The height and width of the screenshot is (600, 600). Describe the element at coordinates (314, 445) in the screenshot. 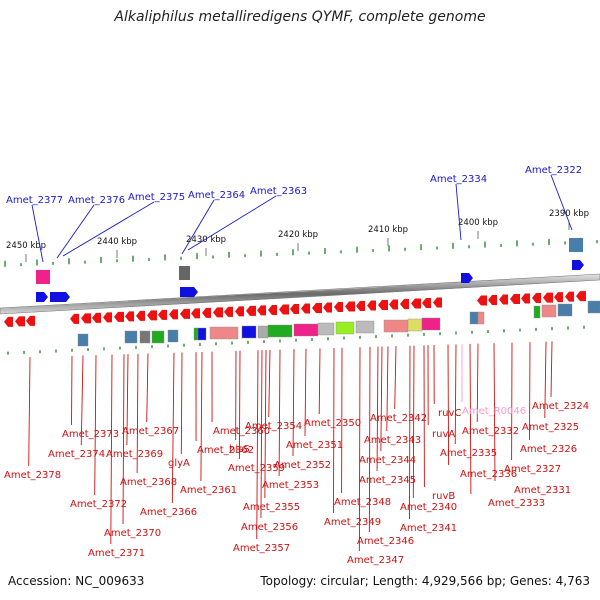

I see `gene-label-amet-2351: Amet_2351` at that location.